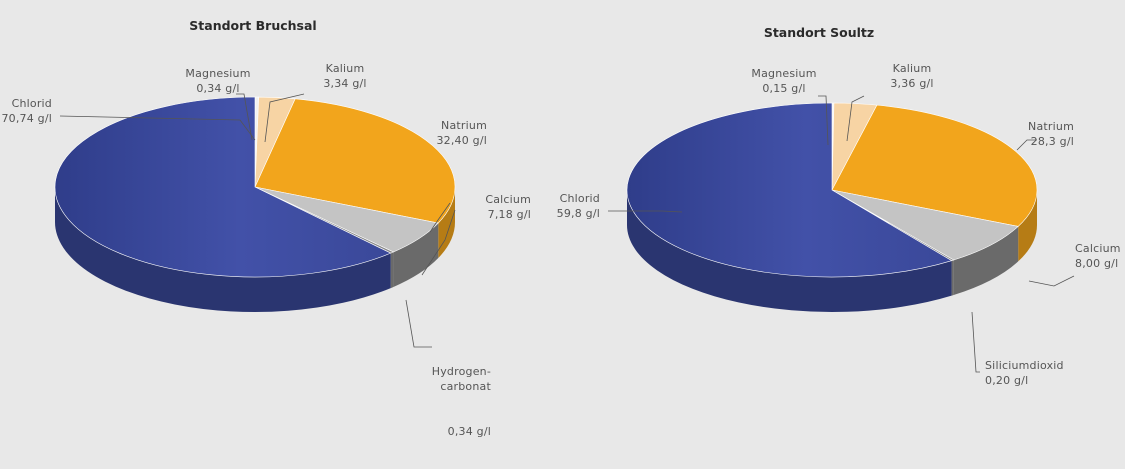 The height and width of the screenshot is (469, 1125). Describe the element at coordinates (783, 81) in the screenshot. I see `slice-label-magnesium: Magnesium 0,15 g/l` at that location.